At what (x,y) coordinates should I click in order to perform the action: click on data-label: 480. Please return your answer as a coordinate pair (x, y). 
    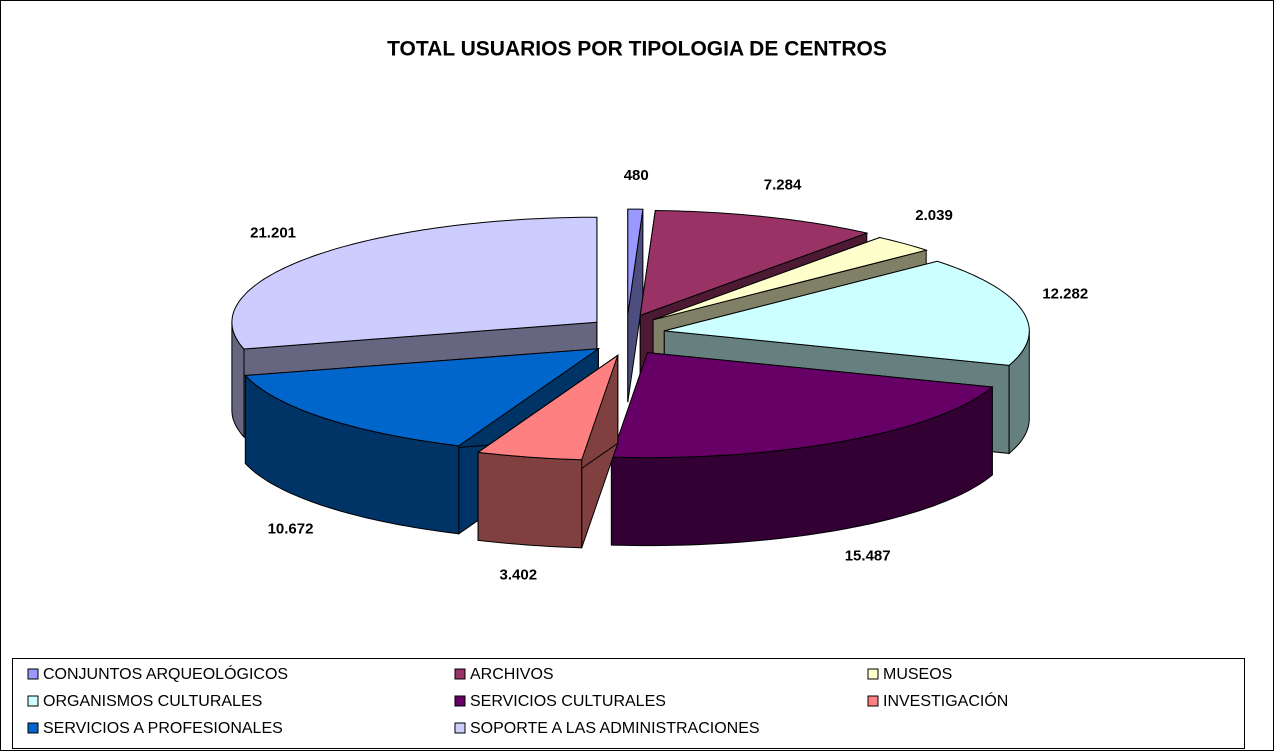
    Looking at the image, I should click on (636, 175).